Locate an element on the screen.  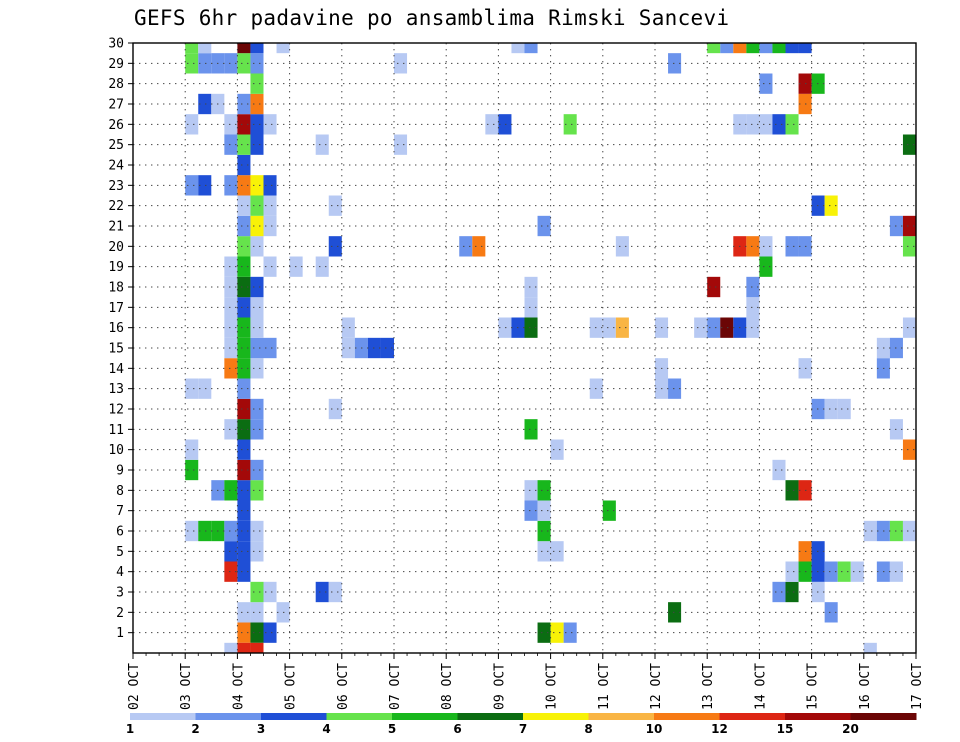
y-tick-label: 5 is located at coordinates (120, 552).